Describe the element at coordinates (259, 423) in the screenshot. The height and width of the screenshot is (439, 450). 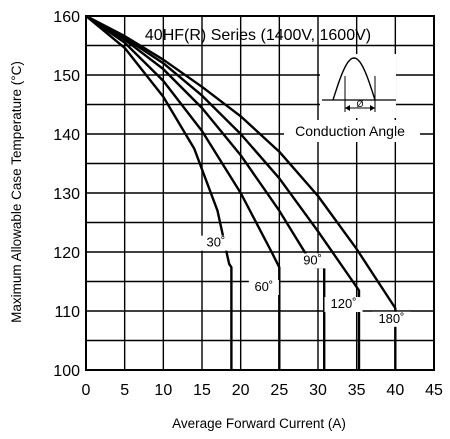
I see `x-axis-title: Average Forward Current (A)` at that location.